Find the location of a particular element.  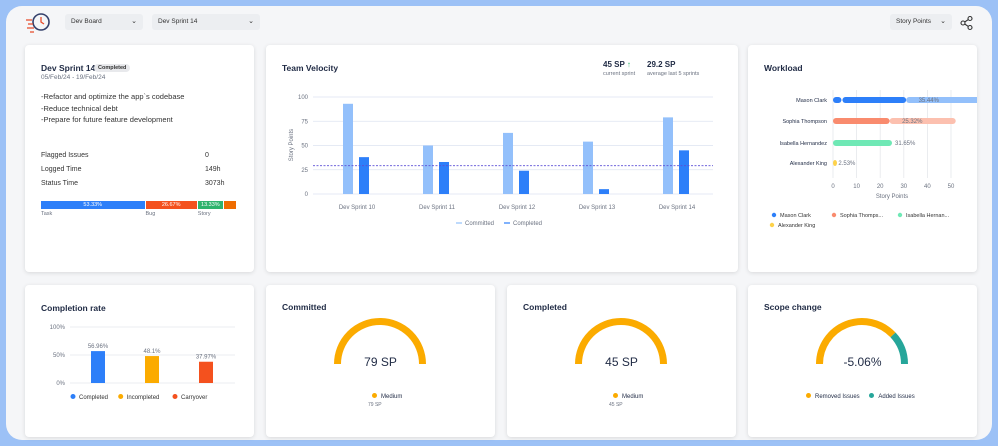

y-tick-label: 50% is located at coordinates (59, 356).